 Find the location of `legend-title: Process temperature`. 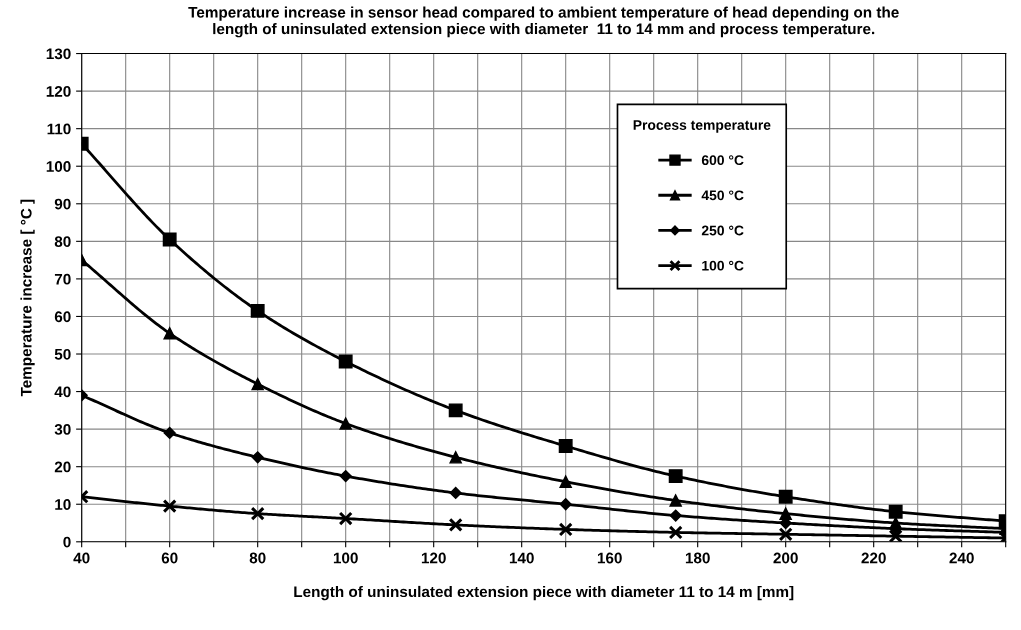

legend-title: Process temperature is located at coordinates (702, 126).